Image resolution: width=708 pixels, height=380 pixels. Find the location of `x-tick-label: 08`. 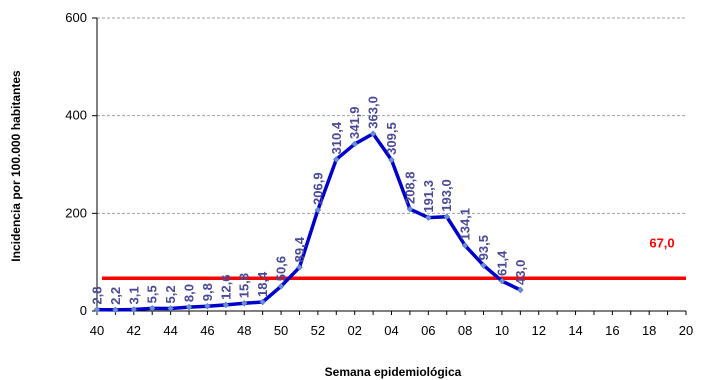

x-tick-label: 08 is located at coordinates (465, 330).